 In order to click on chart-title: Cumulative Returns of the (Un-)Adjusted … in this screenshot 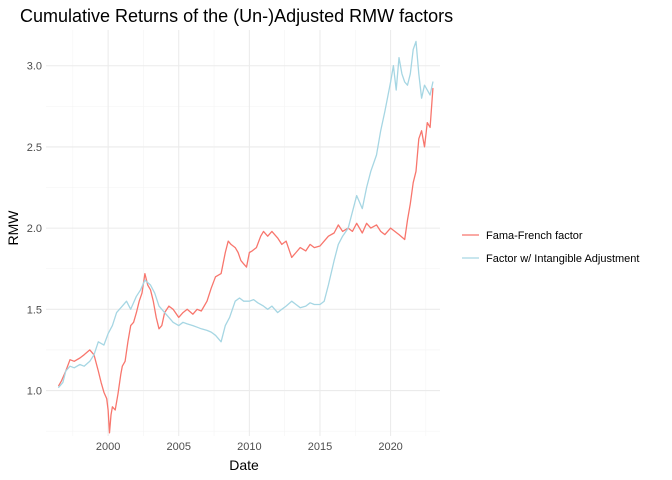, I will do `click(236, 16)`.